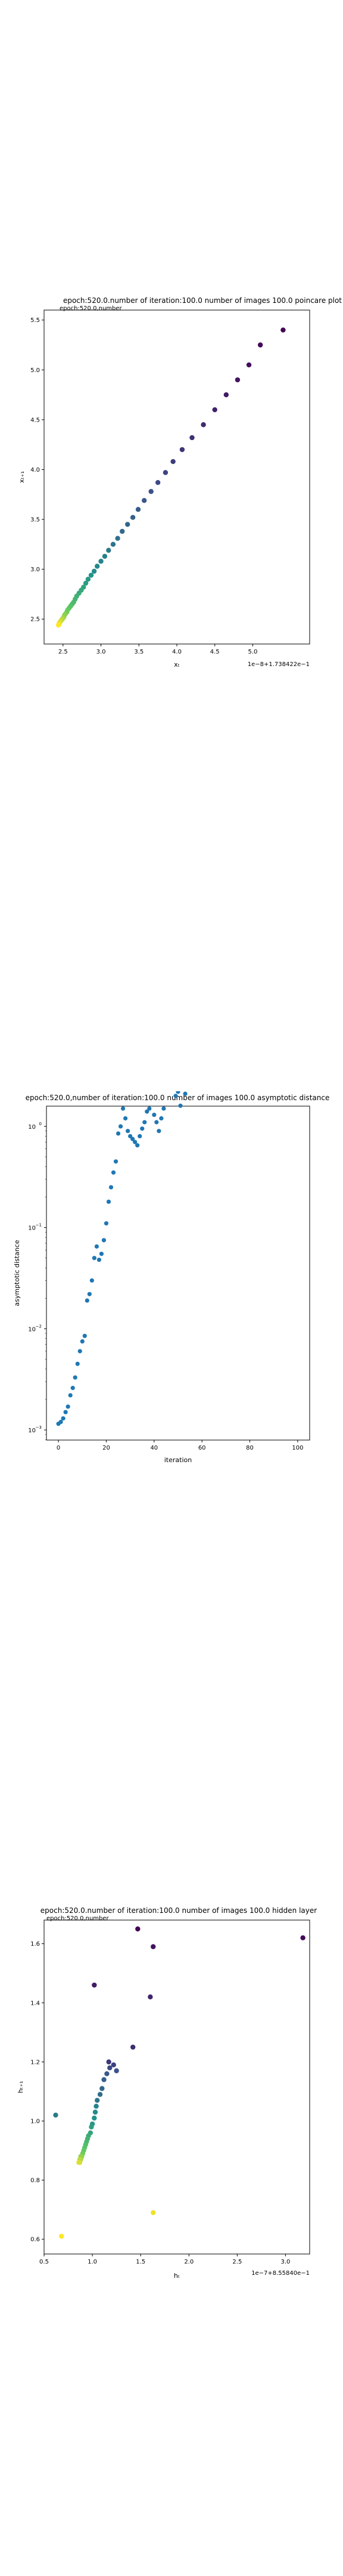 Image resolution: width=343 pixels, height=2576 pixels. Describe the element at coordinates (17, 1273) in the screenshot. I see `y-axis-label: asymptotic distance` at that location.